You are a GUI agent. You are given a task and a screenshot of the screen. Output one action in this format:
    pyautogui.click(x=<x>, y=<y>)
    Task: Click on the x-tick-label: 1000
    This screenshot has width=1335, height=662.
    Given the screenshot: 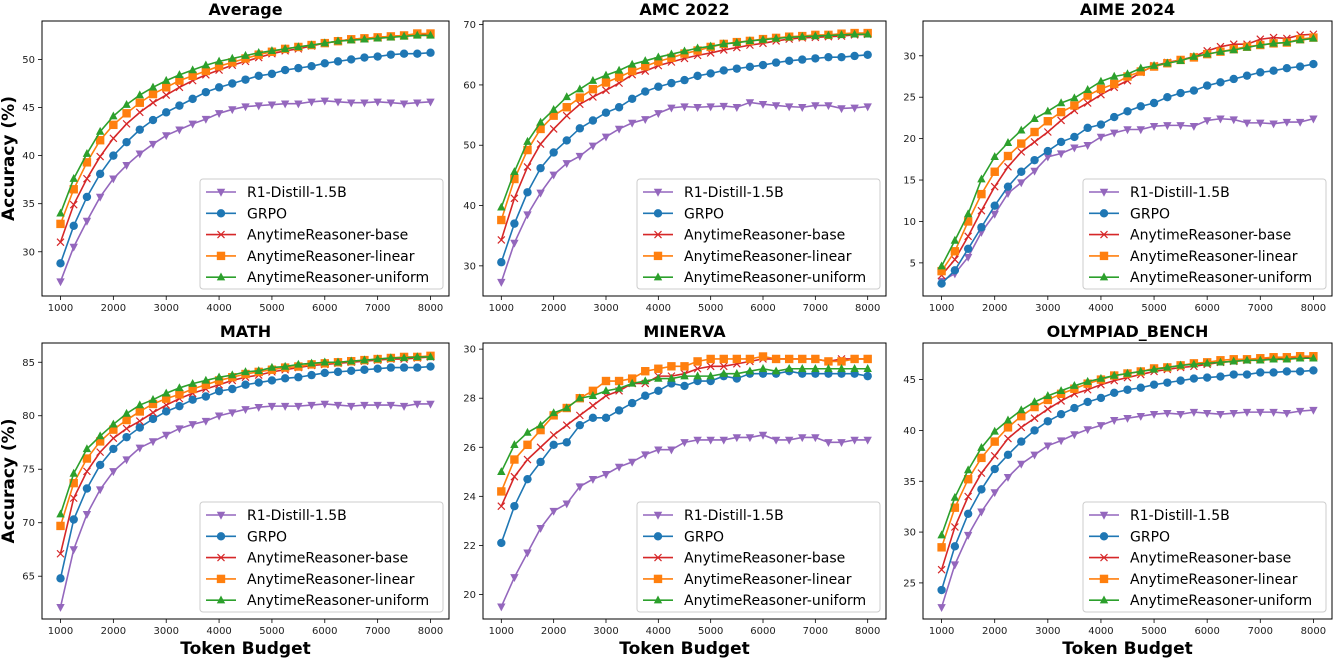 What is the action you would take?
    pyautogui.click(x=501, y=631)
    